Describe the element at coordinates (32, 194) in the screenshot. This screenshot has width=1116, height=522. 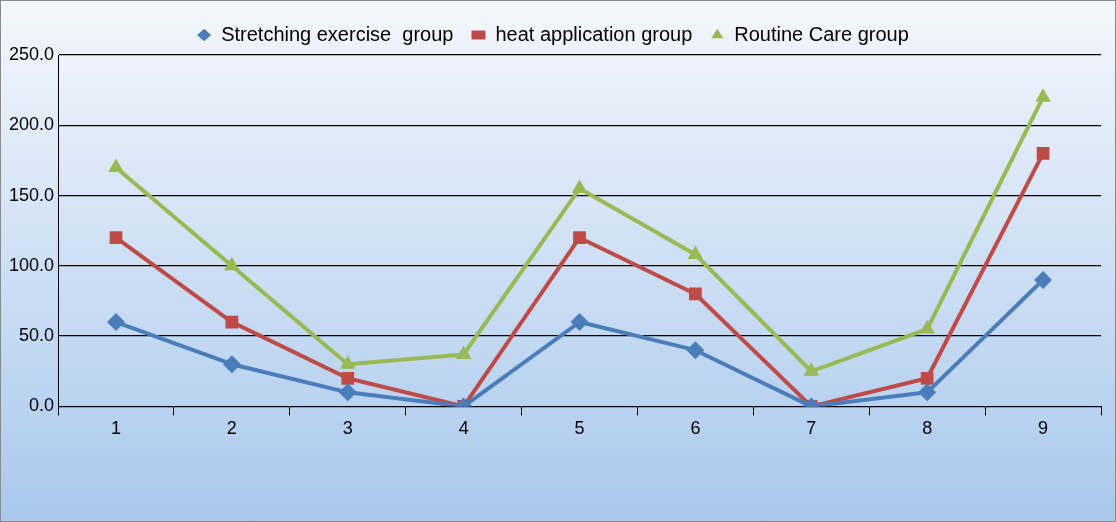
I see `y-tick-label: 150.0` at that location.